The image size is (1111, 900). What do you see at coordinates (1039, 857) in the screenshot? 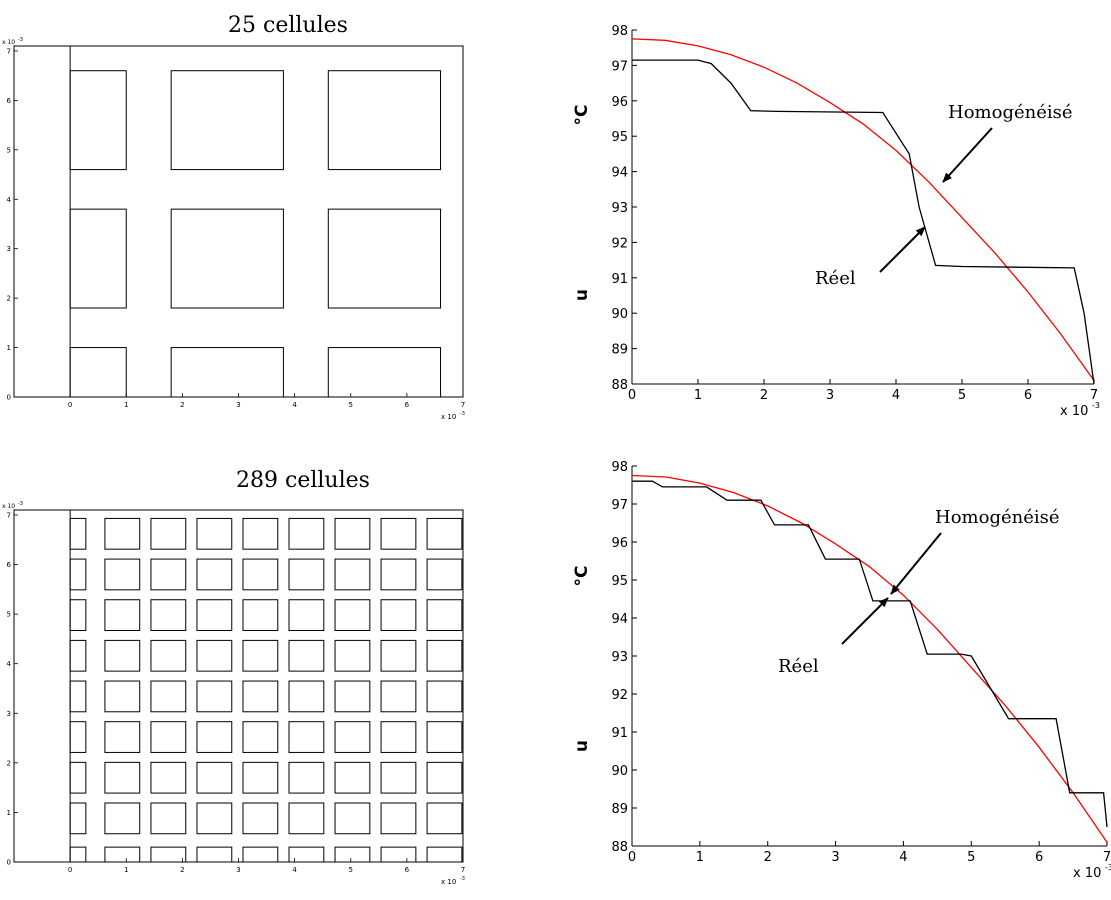
I see `chart-x-tick-label: 6` at bounding box center [1039, 857].